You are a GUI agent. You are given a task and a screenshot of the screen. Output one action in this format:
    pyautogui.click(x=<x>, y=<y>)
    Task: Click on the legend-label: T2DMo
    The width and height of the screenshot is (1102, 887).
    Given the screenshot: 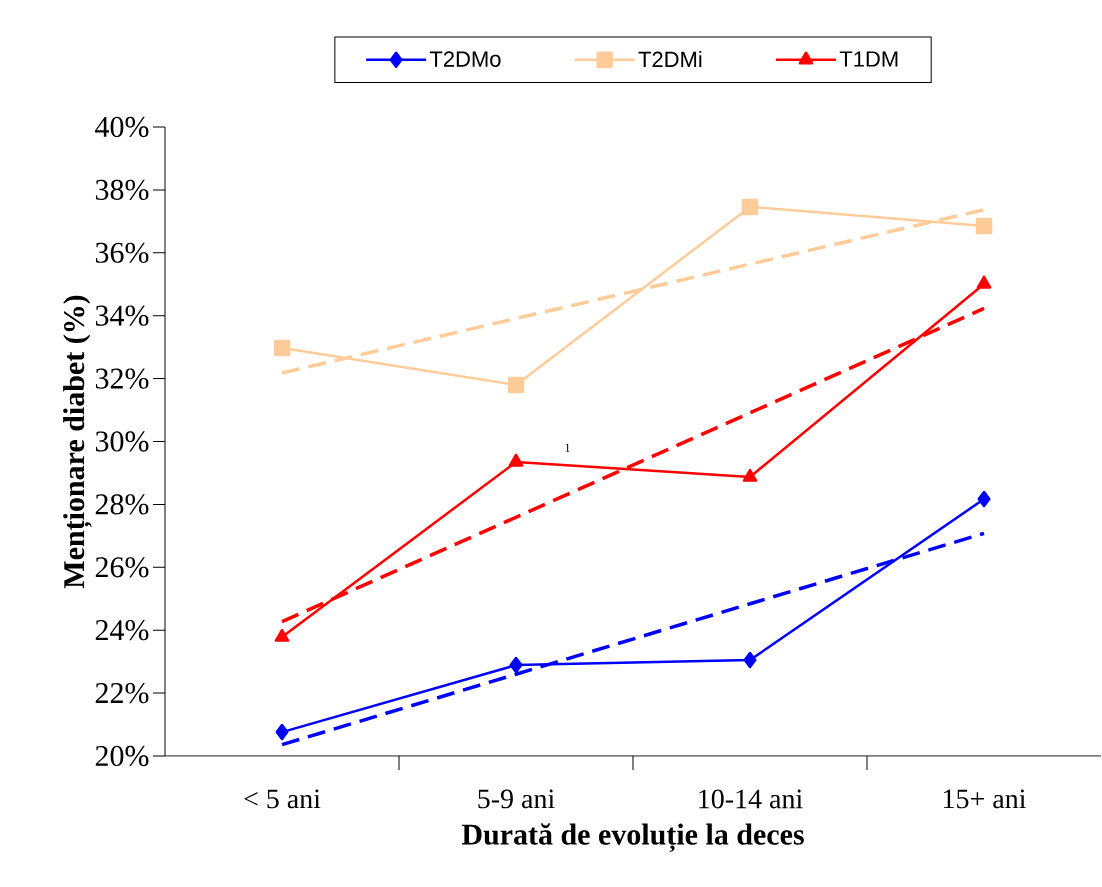 What is the action you would take?
    pyautogui.click(x=465, y=59)
    